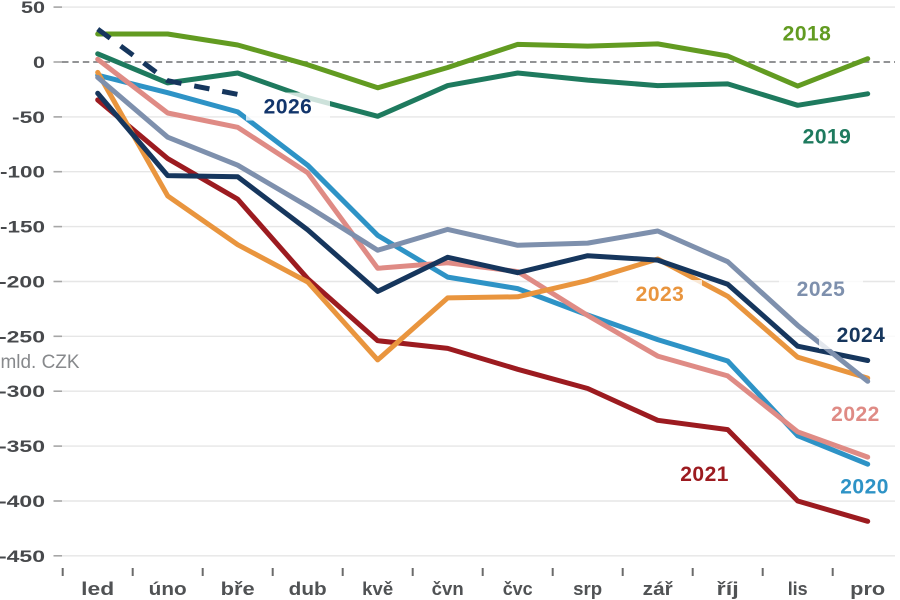 The height and width of the screenshot is (600, 900). I want to click on svg-text: led, so click(97, 589).